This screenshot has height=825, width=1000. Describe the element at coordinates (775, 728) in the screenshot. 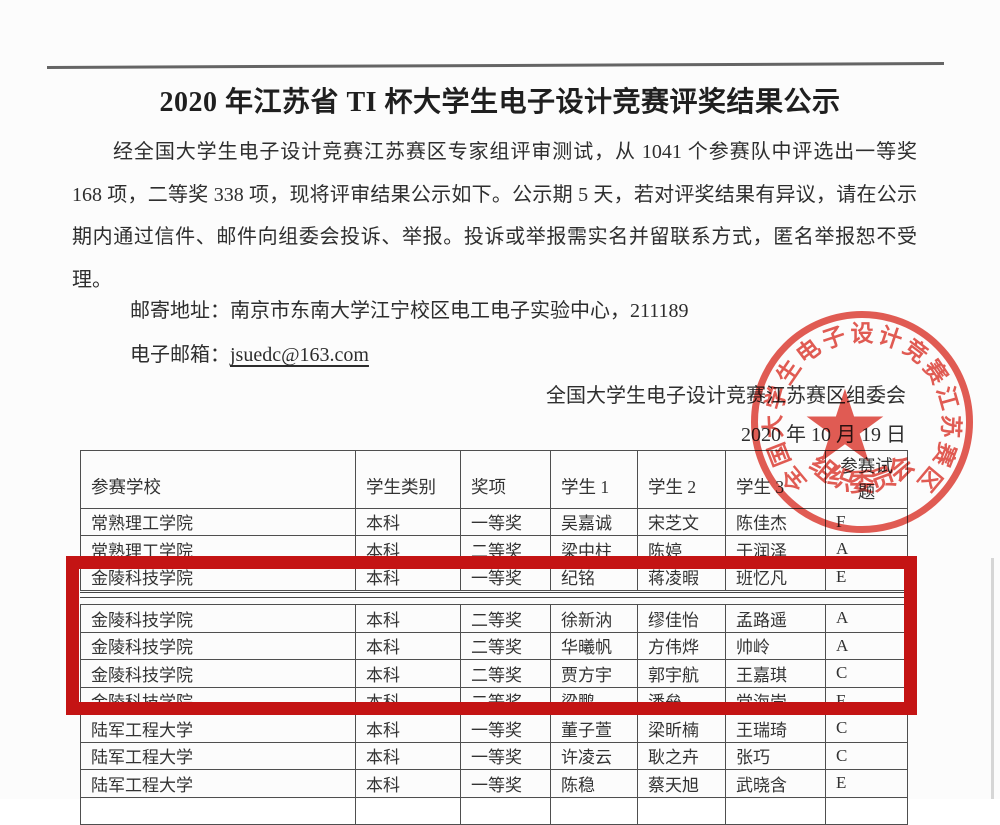

I see `table-cell: 王瑞琦` at that location.